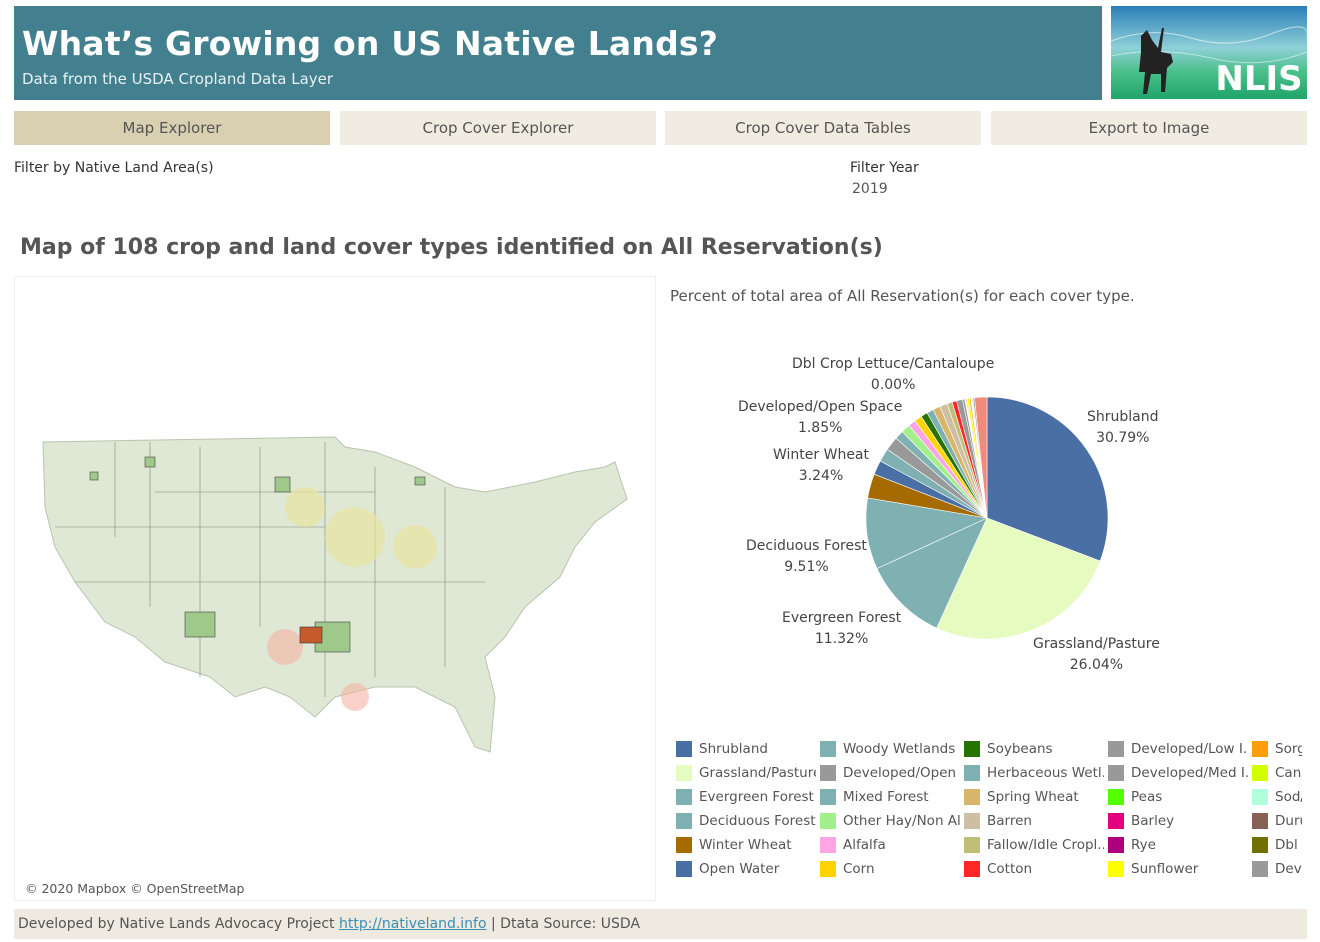 The height and width of the screenshot is (942, 1320). What do you see at coordinates (498, 128) in the screenshot?
I see `tab-crop-cover-explorer: Crop Cover Explorer` at bounding box center [498, 128].